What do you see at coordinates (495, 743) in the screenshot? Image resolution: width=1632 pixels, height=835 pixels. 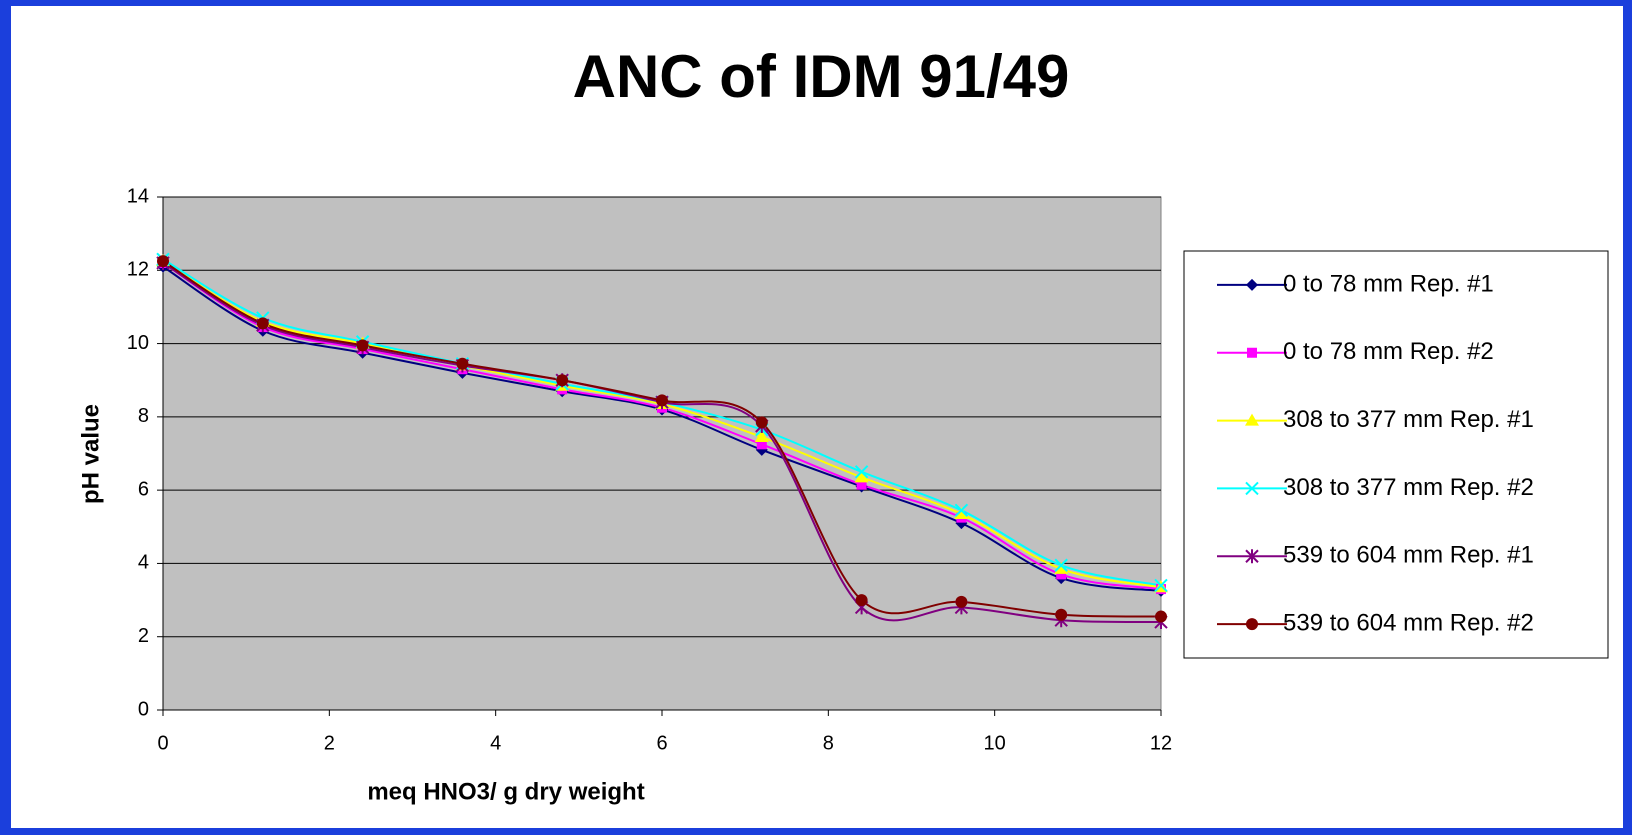 I see `x-tick-label: 4` at bounding box center [495, 743].